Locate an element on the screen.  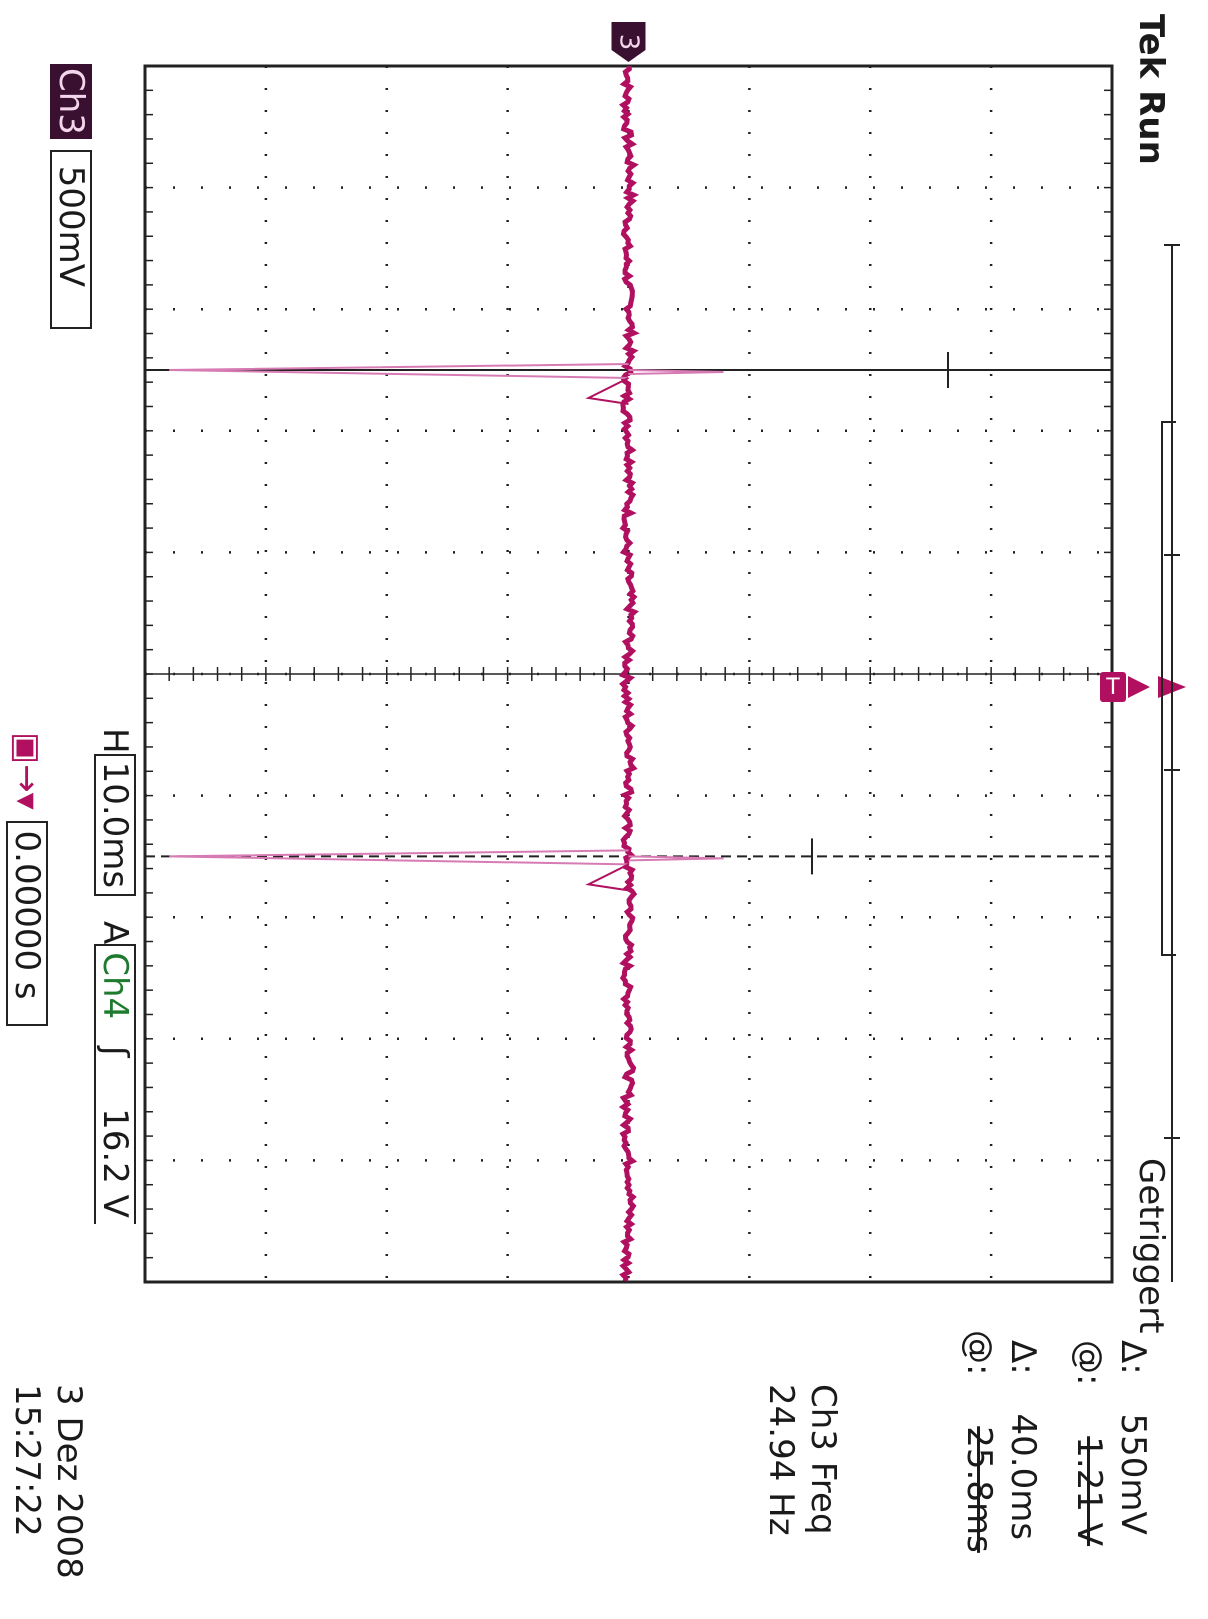
trigger-marker is located at coordinates (1113, 687).